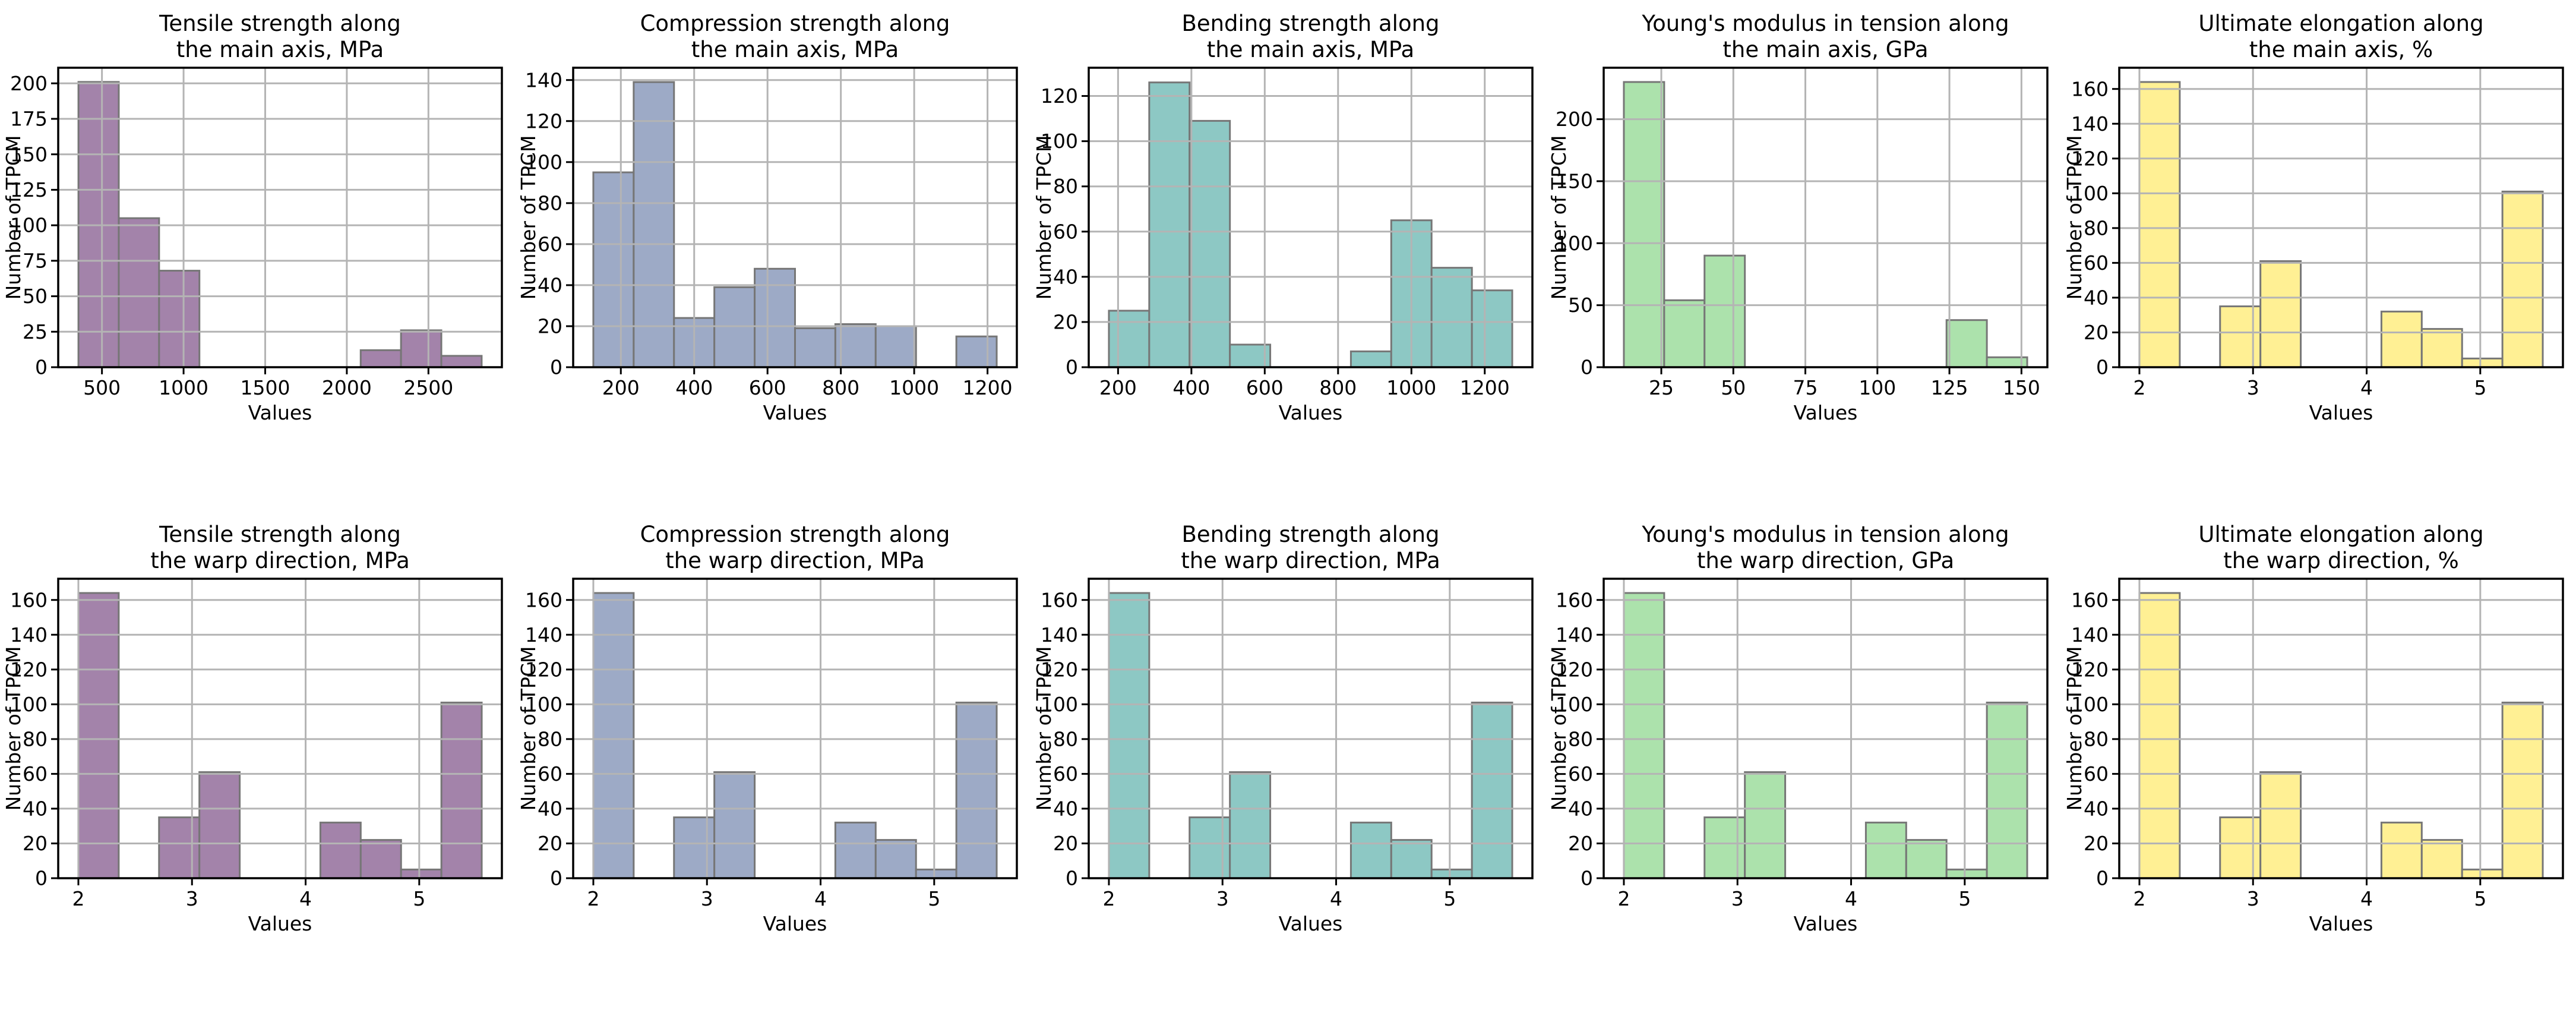  I want to click on chart-title-line: Young's modulus in tension along, so click(1825, 23).